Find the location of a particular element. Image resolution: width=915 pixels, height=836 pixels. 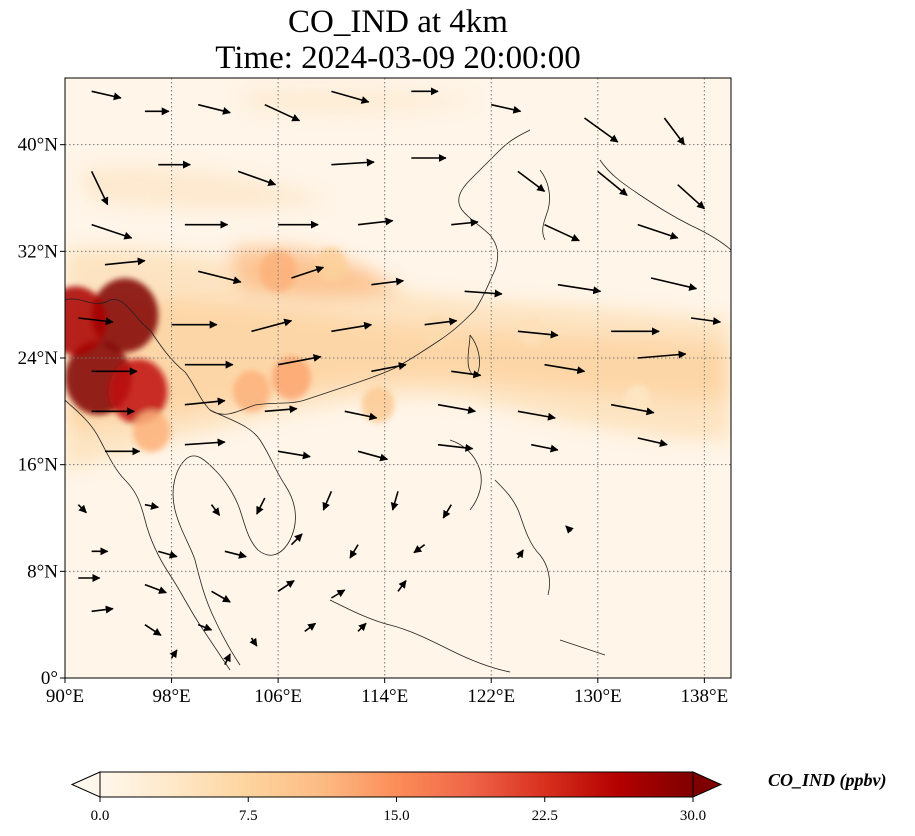

x-tick-label: 98°E is located at coordinates (171, 696).